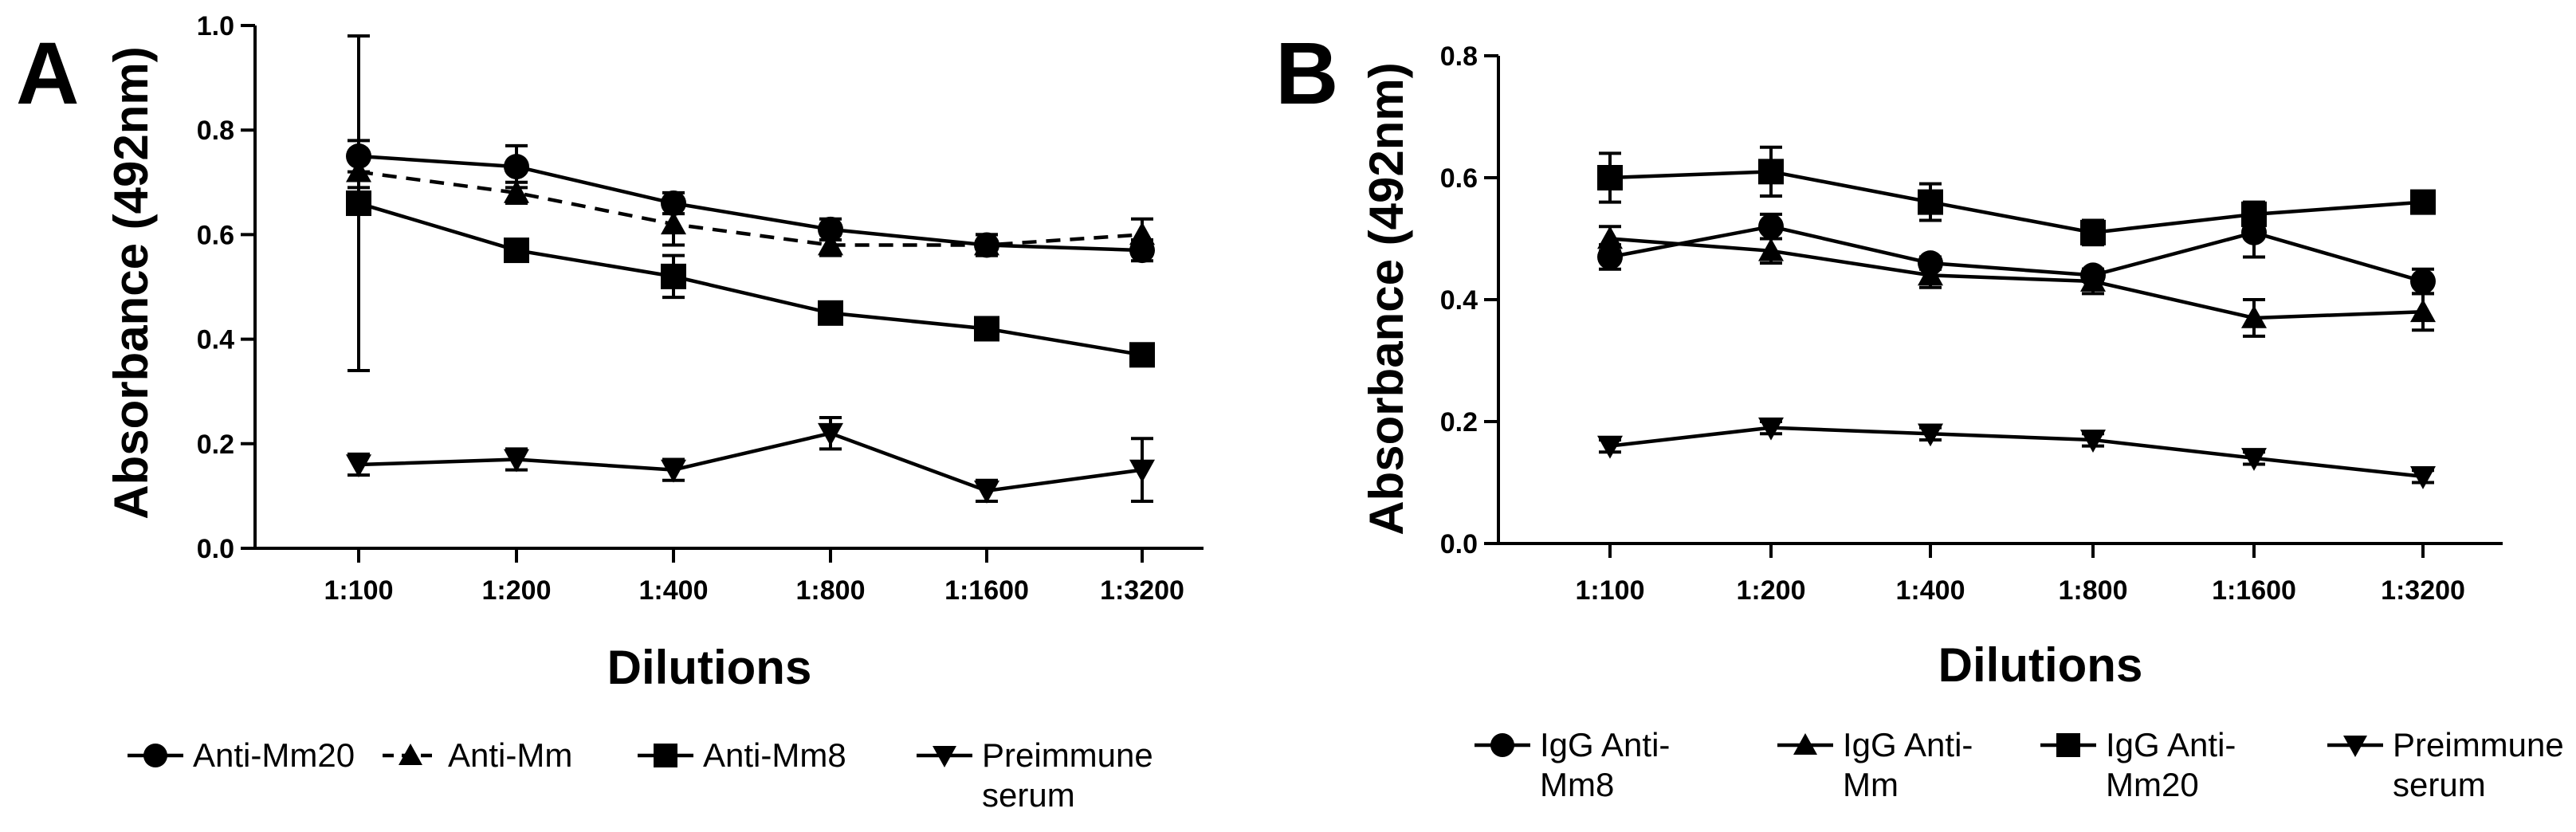 This screenshot has width=2576, height=832. I want to click on panel-b-x-tick-label: 1:100, so click(1610, 590).